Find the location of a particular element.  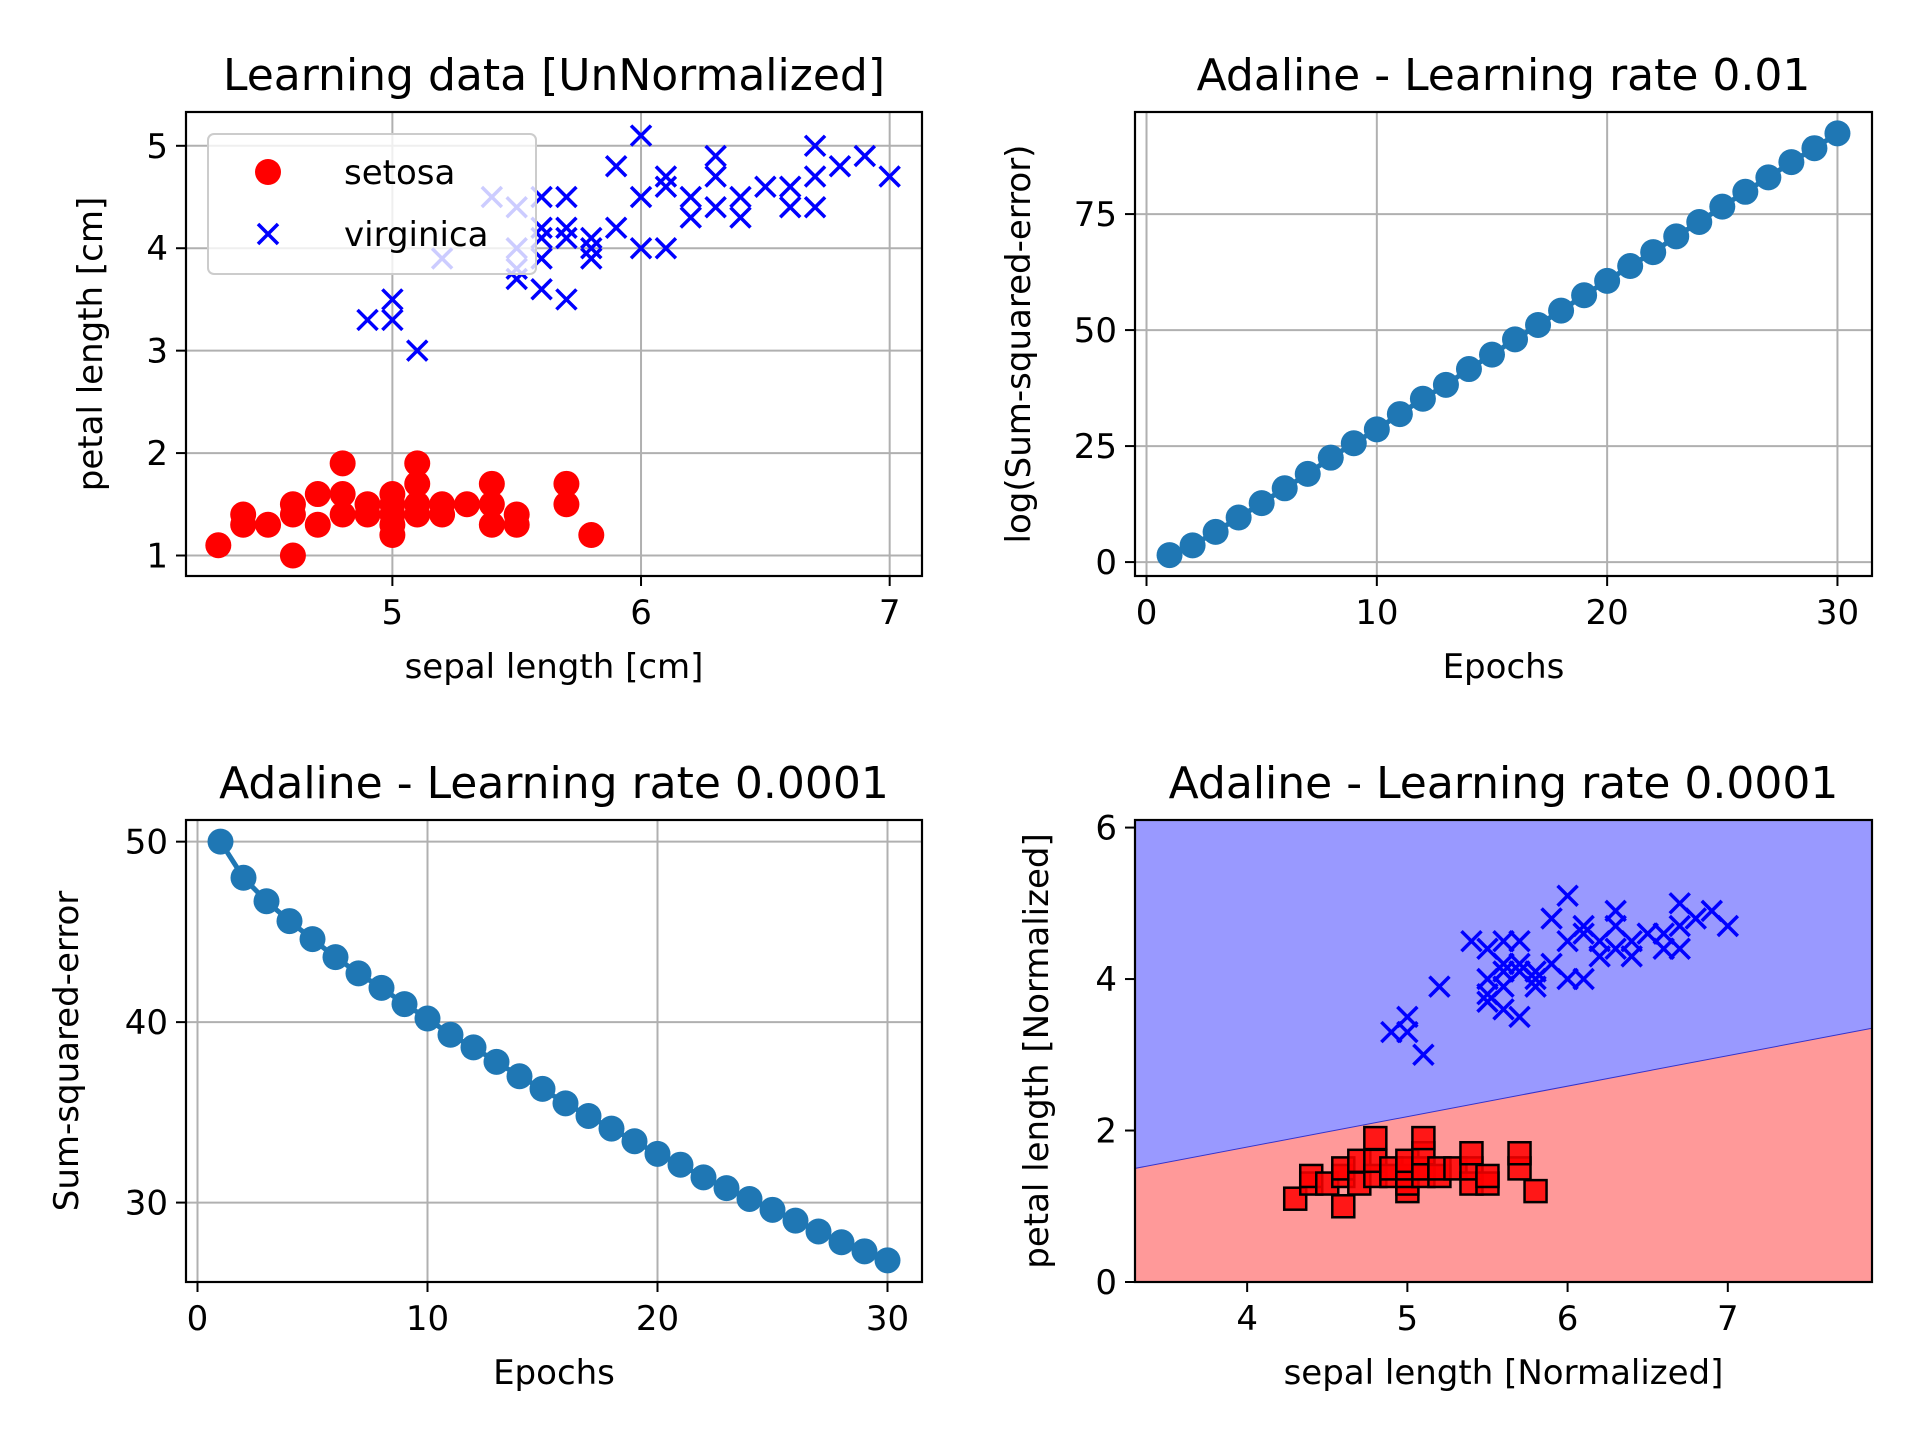

x-tick-label: 6 is located at coordinates (641, 613).